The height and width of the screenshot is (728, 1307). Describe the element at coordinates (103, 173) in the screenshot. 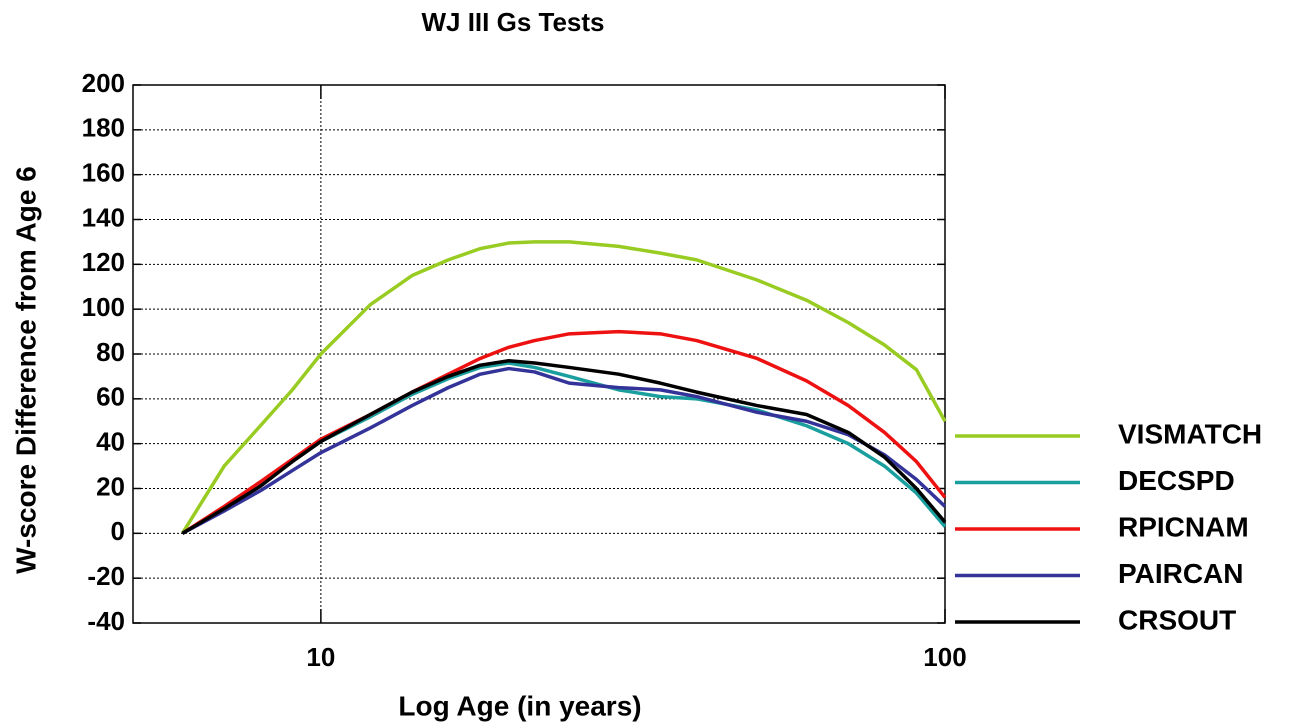

I see `y-tick-label: 160` at that location.